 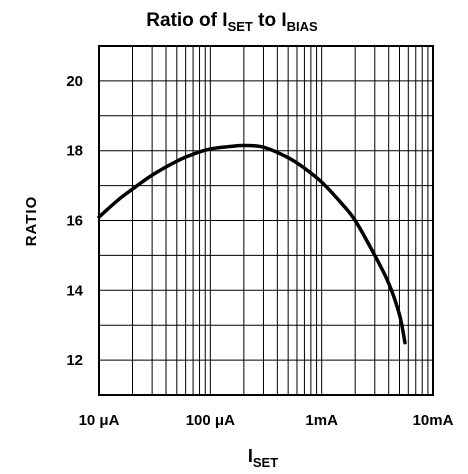 I want to click on y-tick-label: 16, so click(x=74, y=221).